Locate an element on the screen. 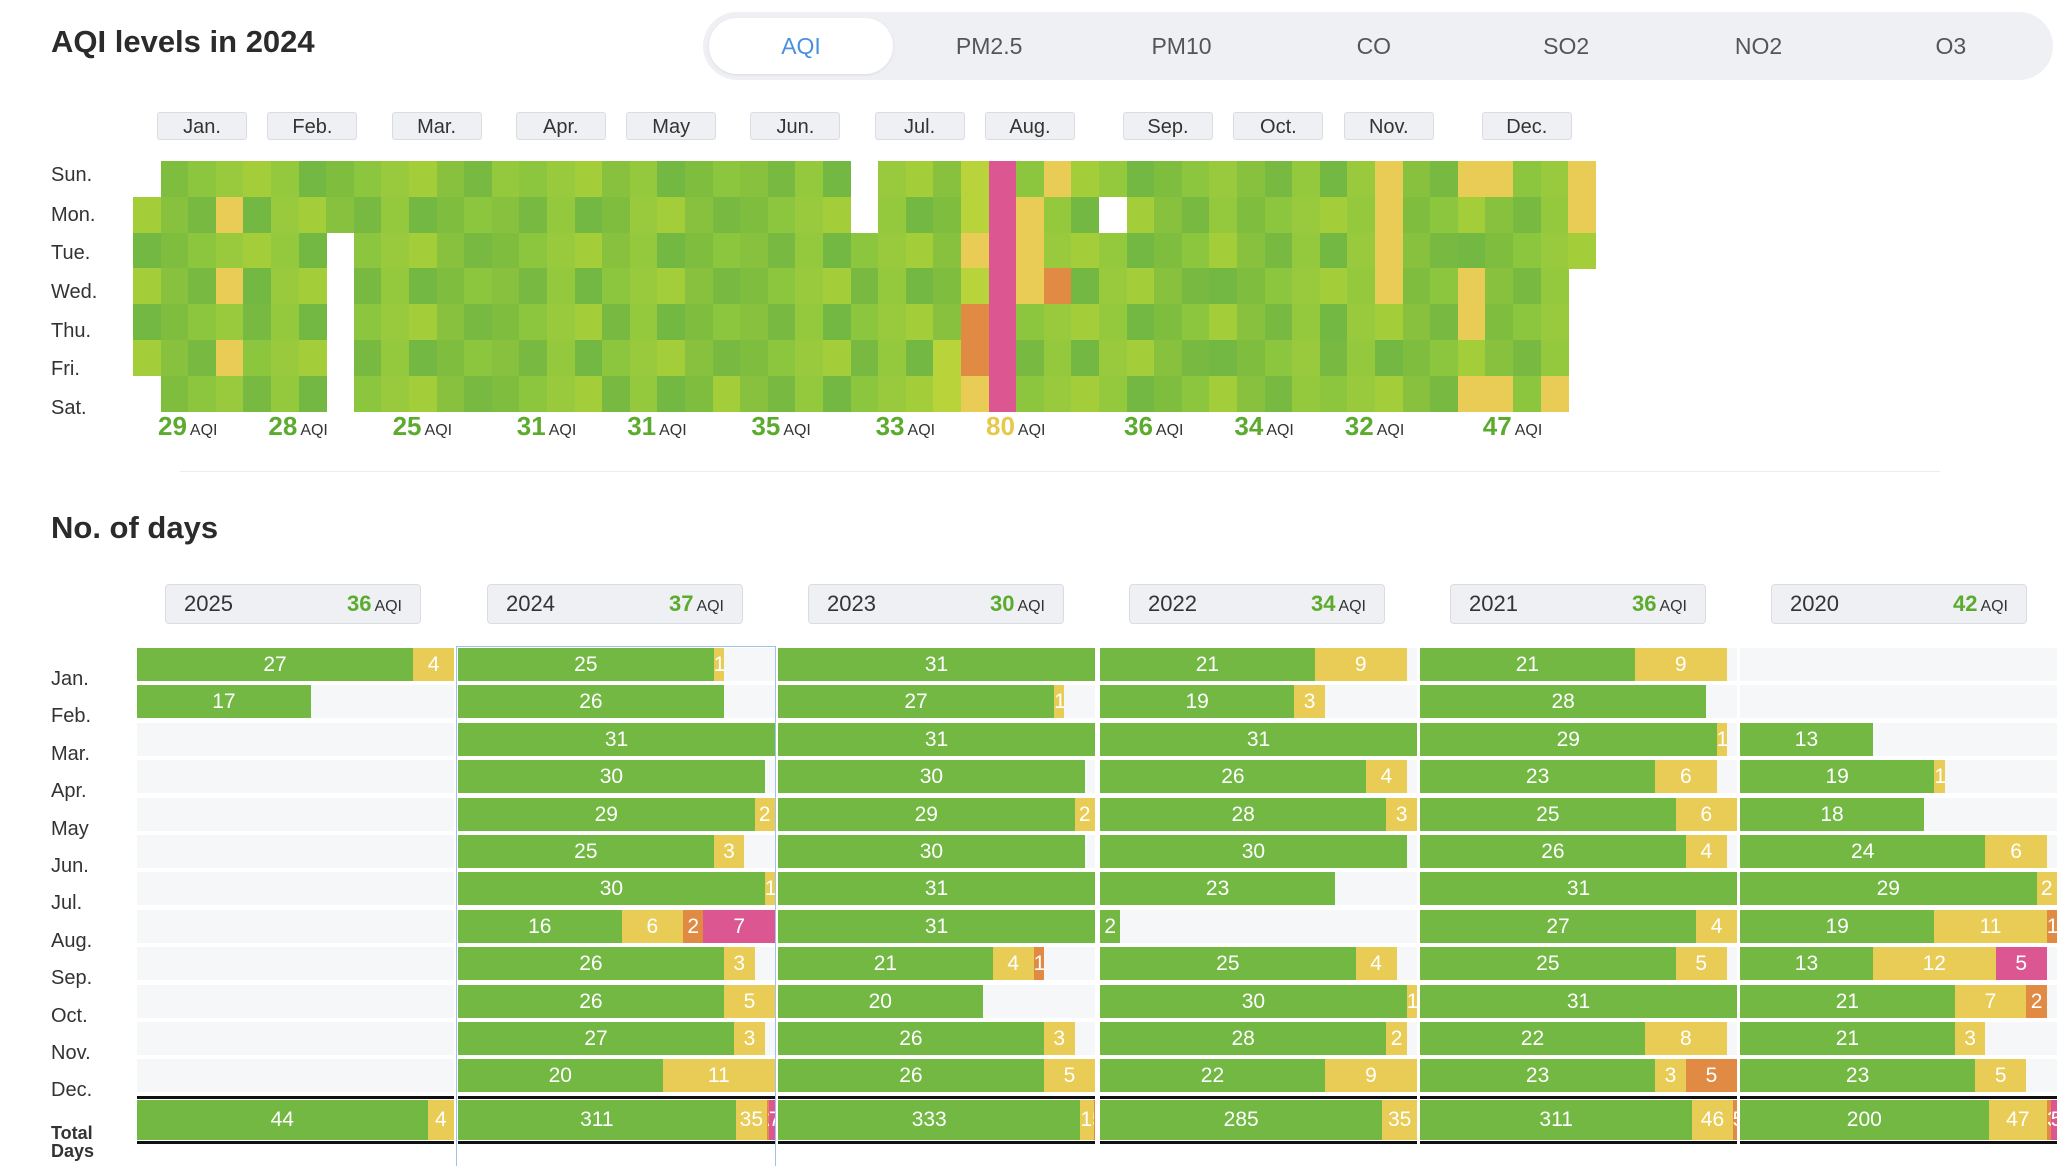 The image size is (2060, 1166). bar-segment-moderate: 2 is located at coordinates (2046, 889).